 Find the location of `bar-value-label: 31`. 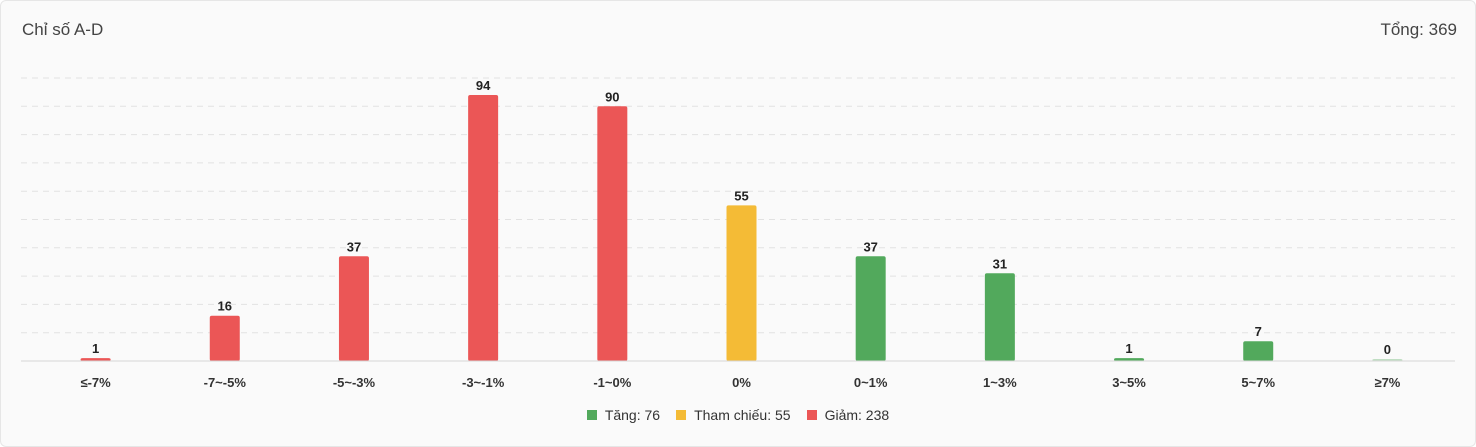

bar-value-label: 31 is located at coordinates (1000, 263).